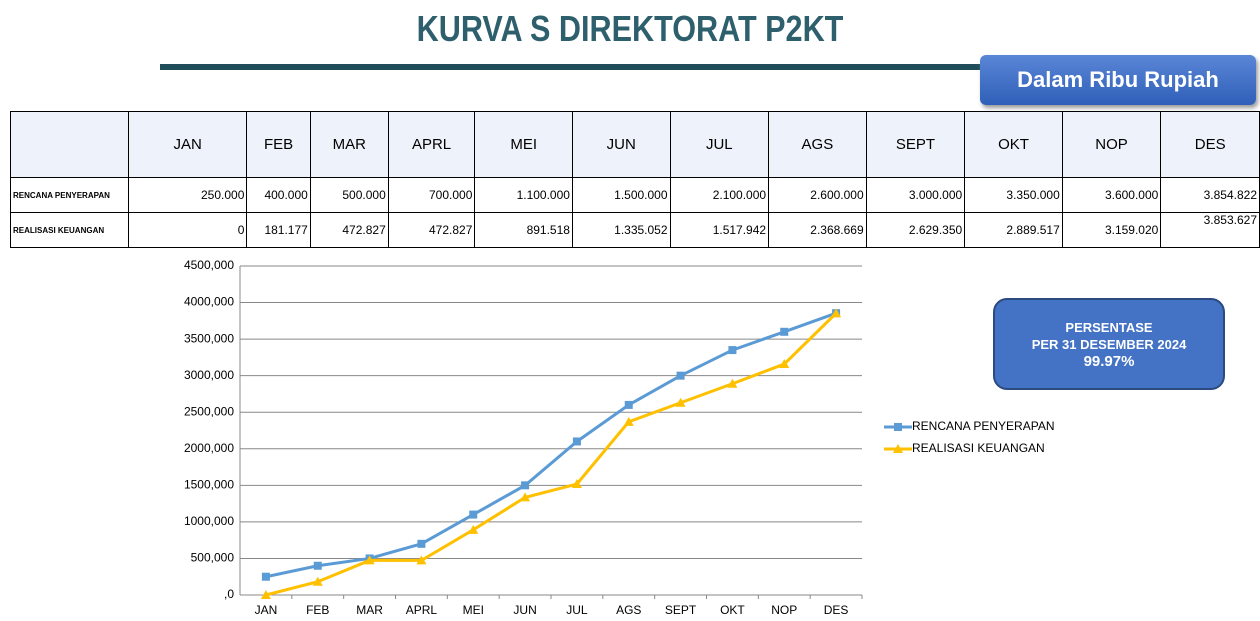  What do you see at coordinates (278, 144) in the screenshot?
I see `header-cell: FEB` at bounding box center [278, 144].